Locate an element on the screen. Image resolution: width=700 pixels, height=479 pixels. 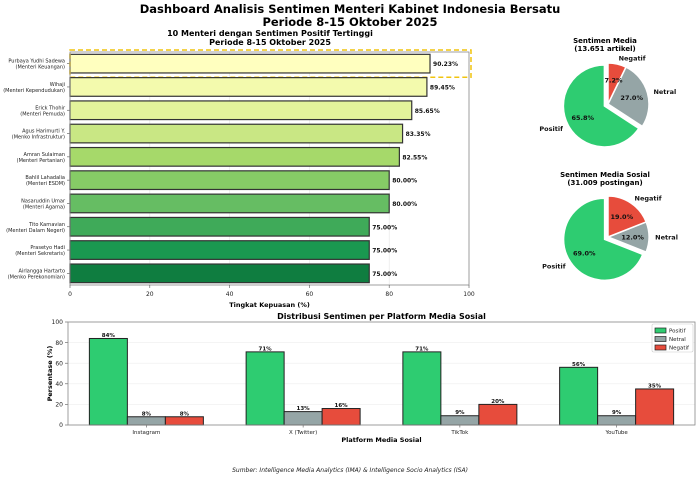
y-tick-label-name: Prasetyo Hadi is located at coordinates (47, 248).